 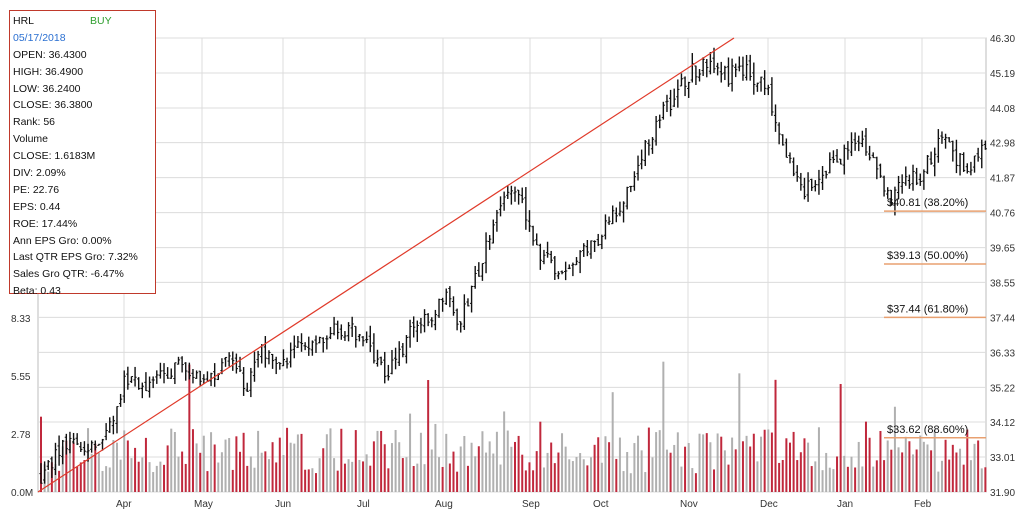 What do you see at coordinates (1002, 423) in the screenshot?
I see `price-tick-label: 34.12` at bounding box center [1002, 423].